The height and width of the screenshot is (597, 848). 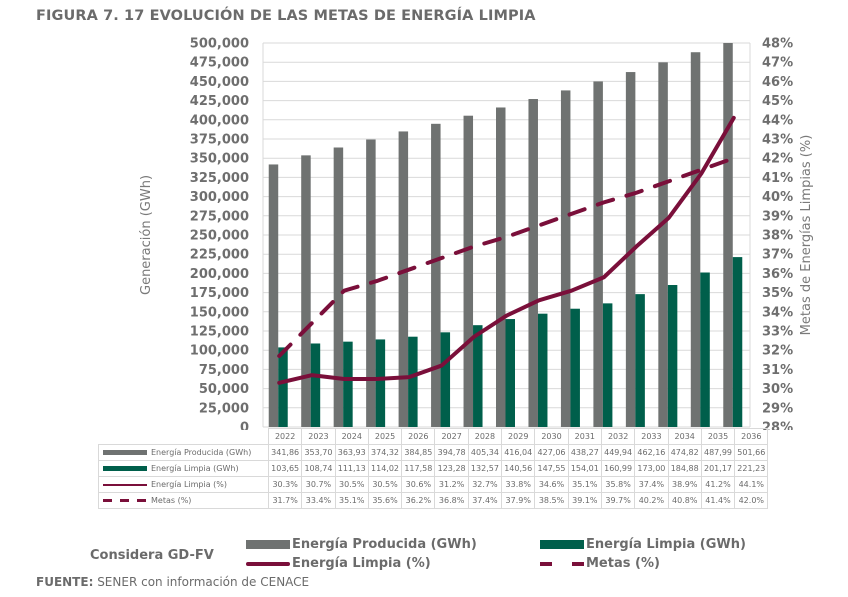 What do you see at coordinates (285, 500) in the screenshot?
I see `table-cell: 31.7%` at bounding box center [285, 500].